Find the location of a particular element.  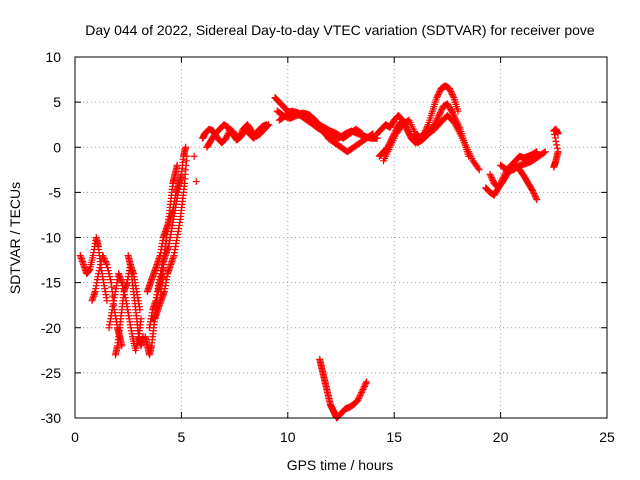

y-tick-label: 10 is located at coordinates (53, 57).